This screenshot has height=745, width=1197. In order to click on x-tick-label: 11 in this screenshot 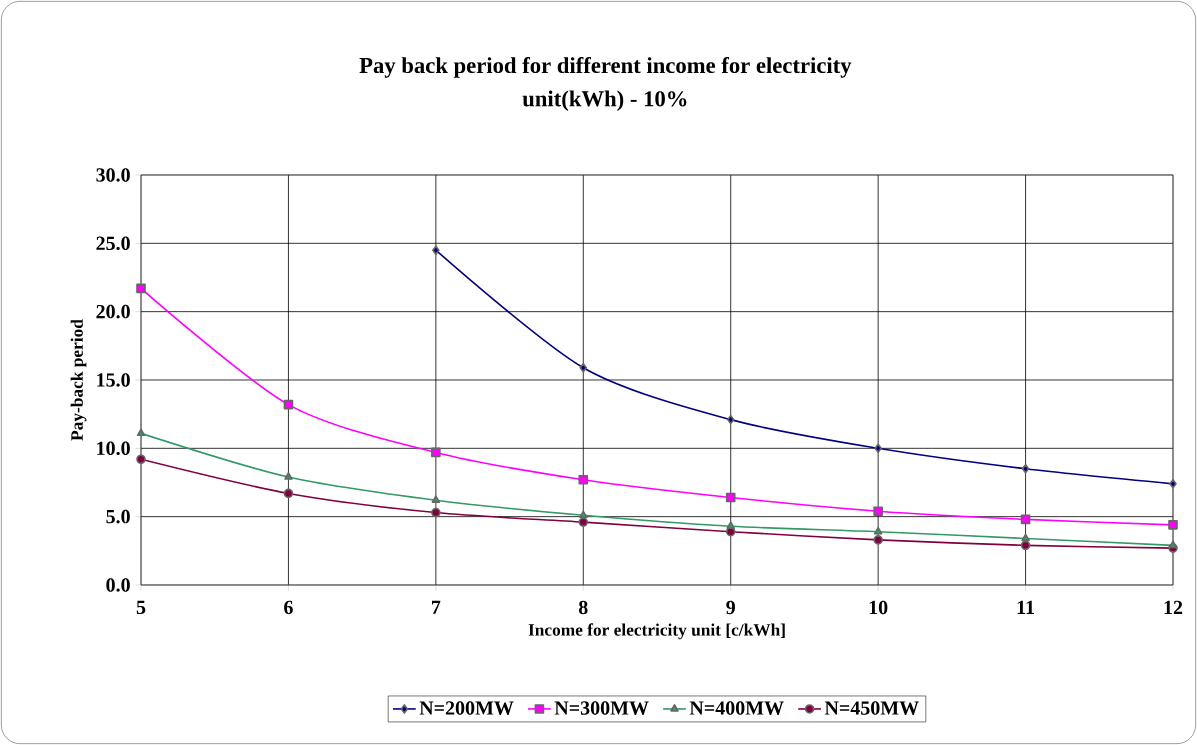, I will do `click(1025, 607)`.